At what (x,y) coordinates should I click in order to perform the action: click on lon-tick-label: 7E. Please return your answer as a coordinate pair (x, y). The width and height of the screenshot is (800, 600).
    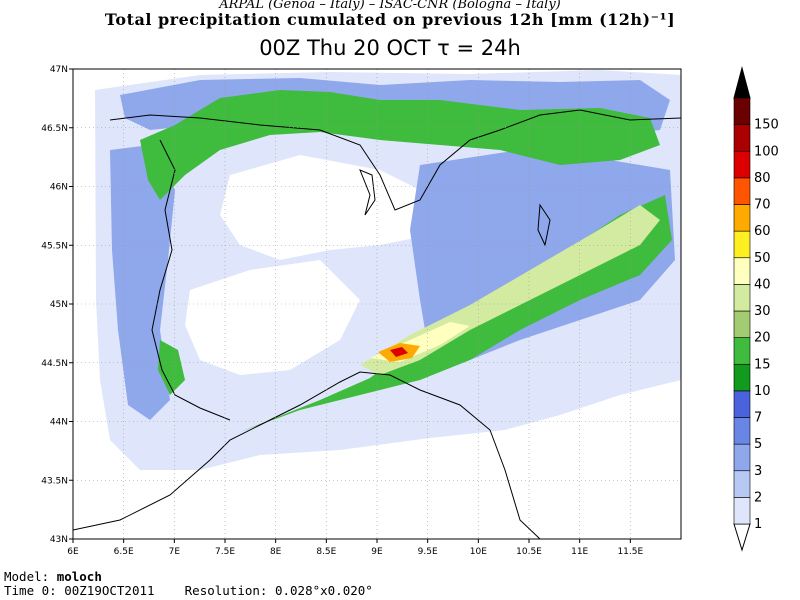
    Looking at the image, I should click on (175, 552).